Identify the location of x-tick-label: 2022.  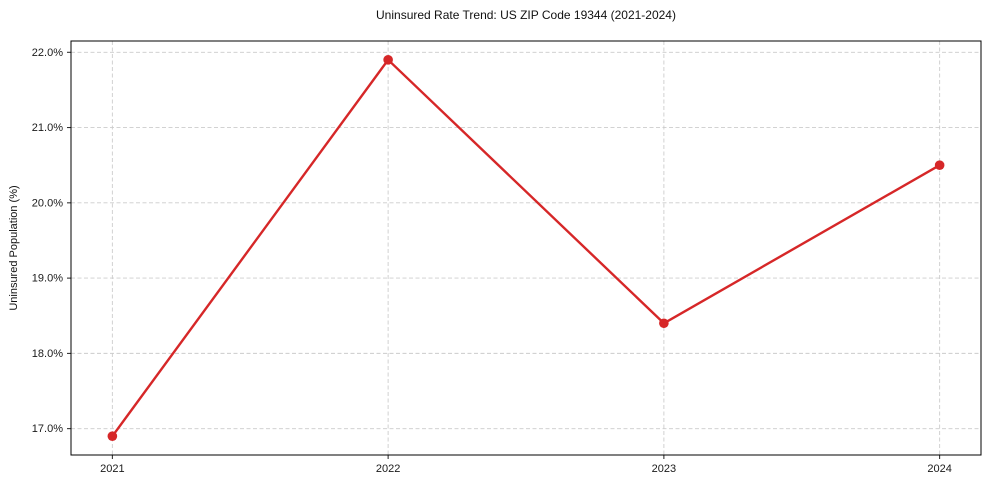
(388, 469).